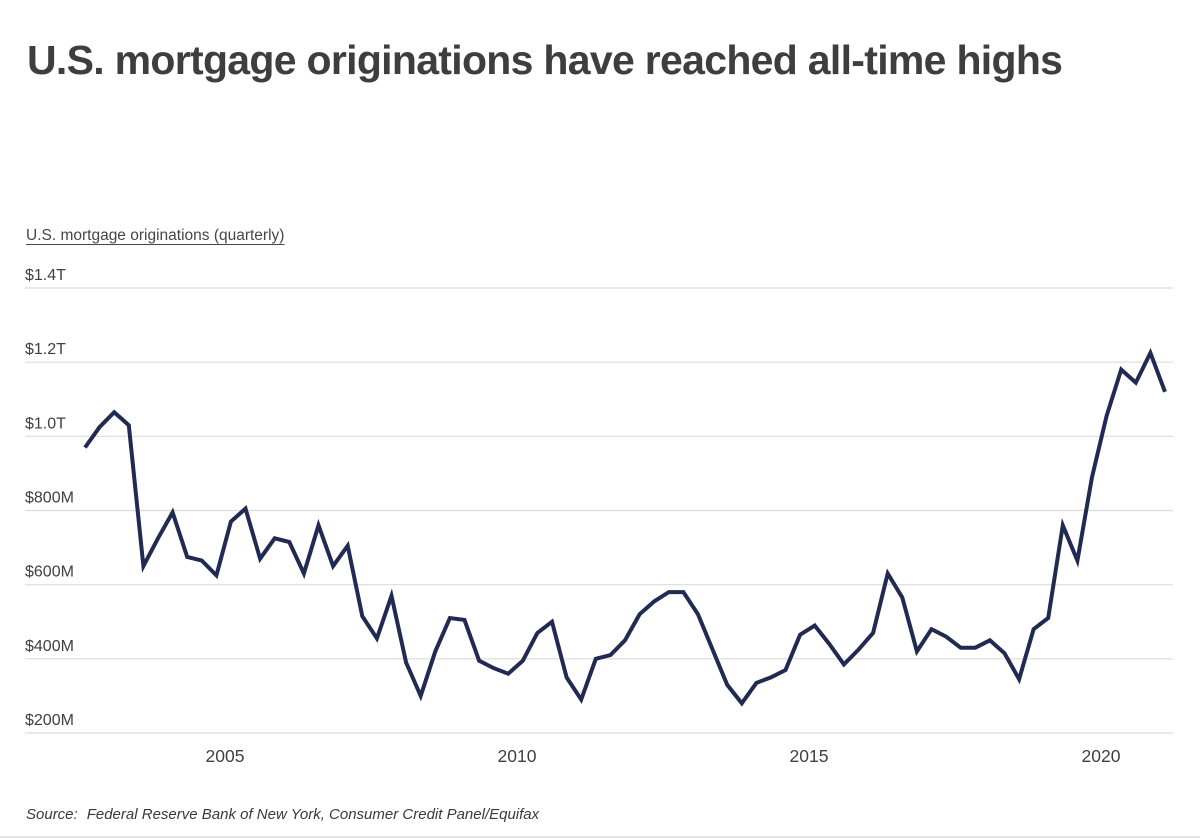 The height and width of the screenshot is (838, 1200). What do you see at coordinates (600, 837) in the screenshot?
I see `bottom-divider` at bounding box center [600, 837].